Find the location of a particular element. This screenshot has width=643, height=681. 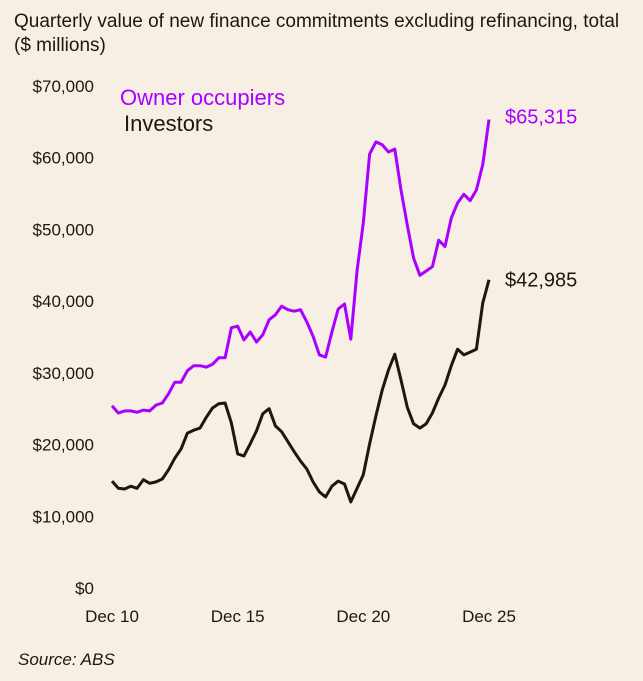

y-tick-label: $20,000 is located at coordinates (63, 445).